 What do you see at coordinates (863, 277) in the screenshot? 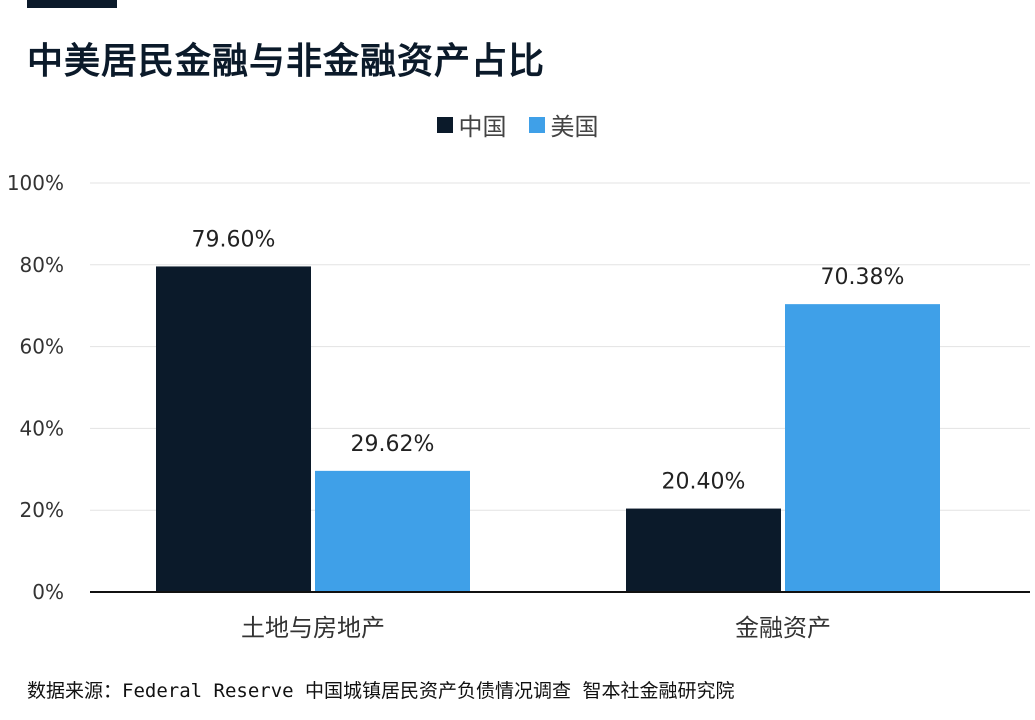
I see `data-label: 70.38%` at bounding box center [863, 277].